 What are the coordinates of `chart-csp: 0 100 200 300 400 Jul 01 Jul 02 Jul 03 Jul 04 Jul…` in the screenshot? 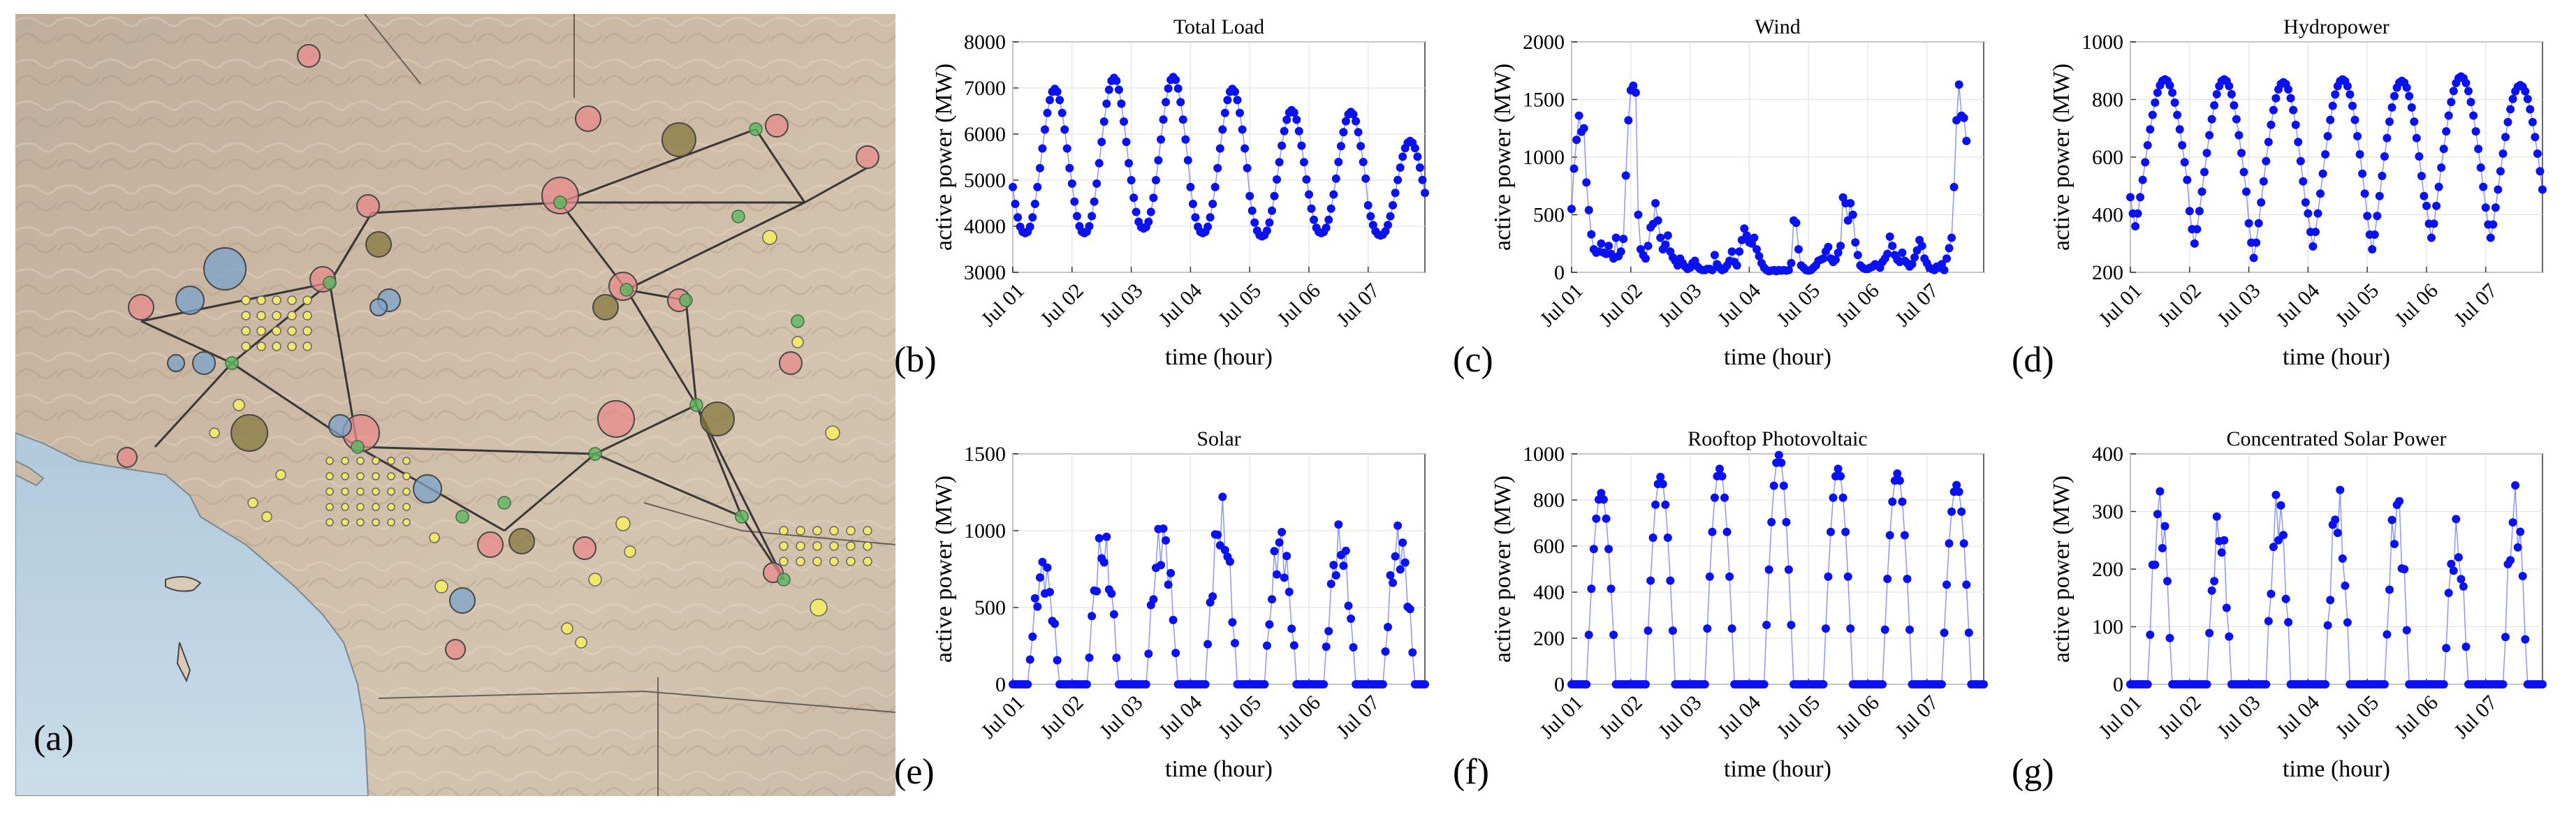 It's located at (2291, 621).